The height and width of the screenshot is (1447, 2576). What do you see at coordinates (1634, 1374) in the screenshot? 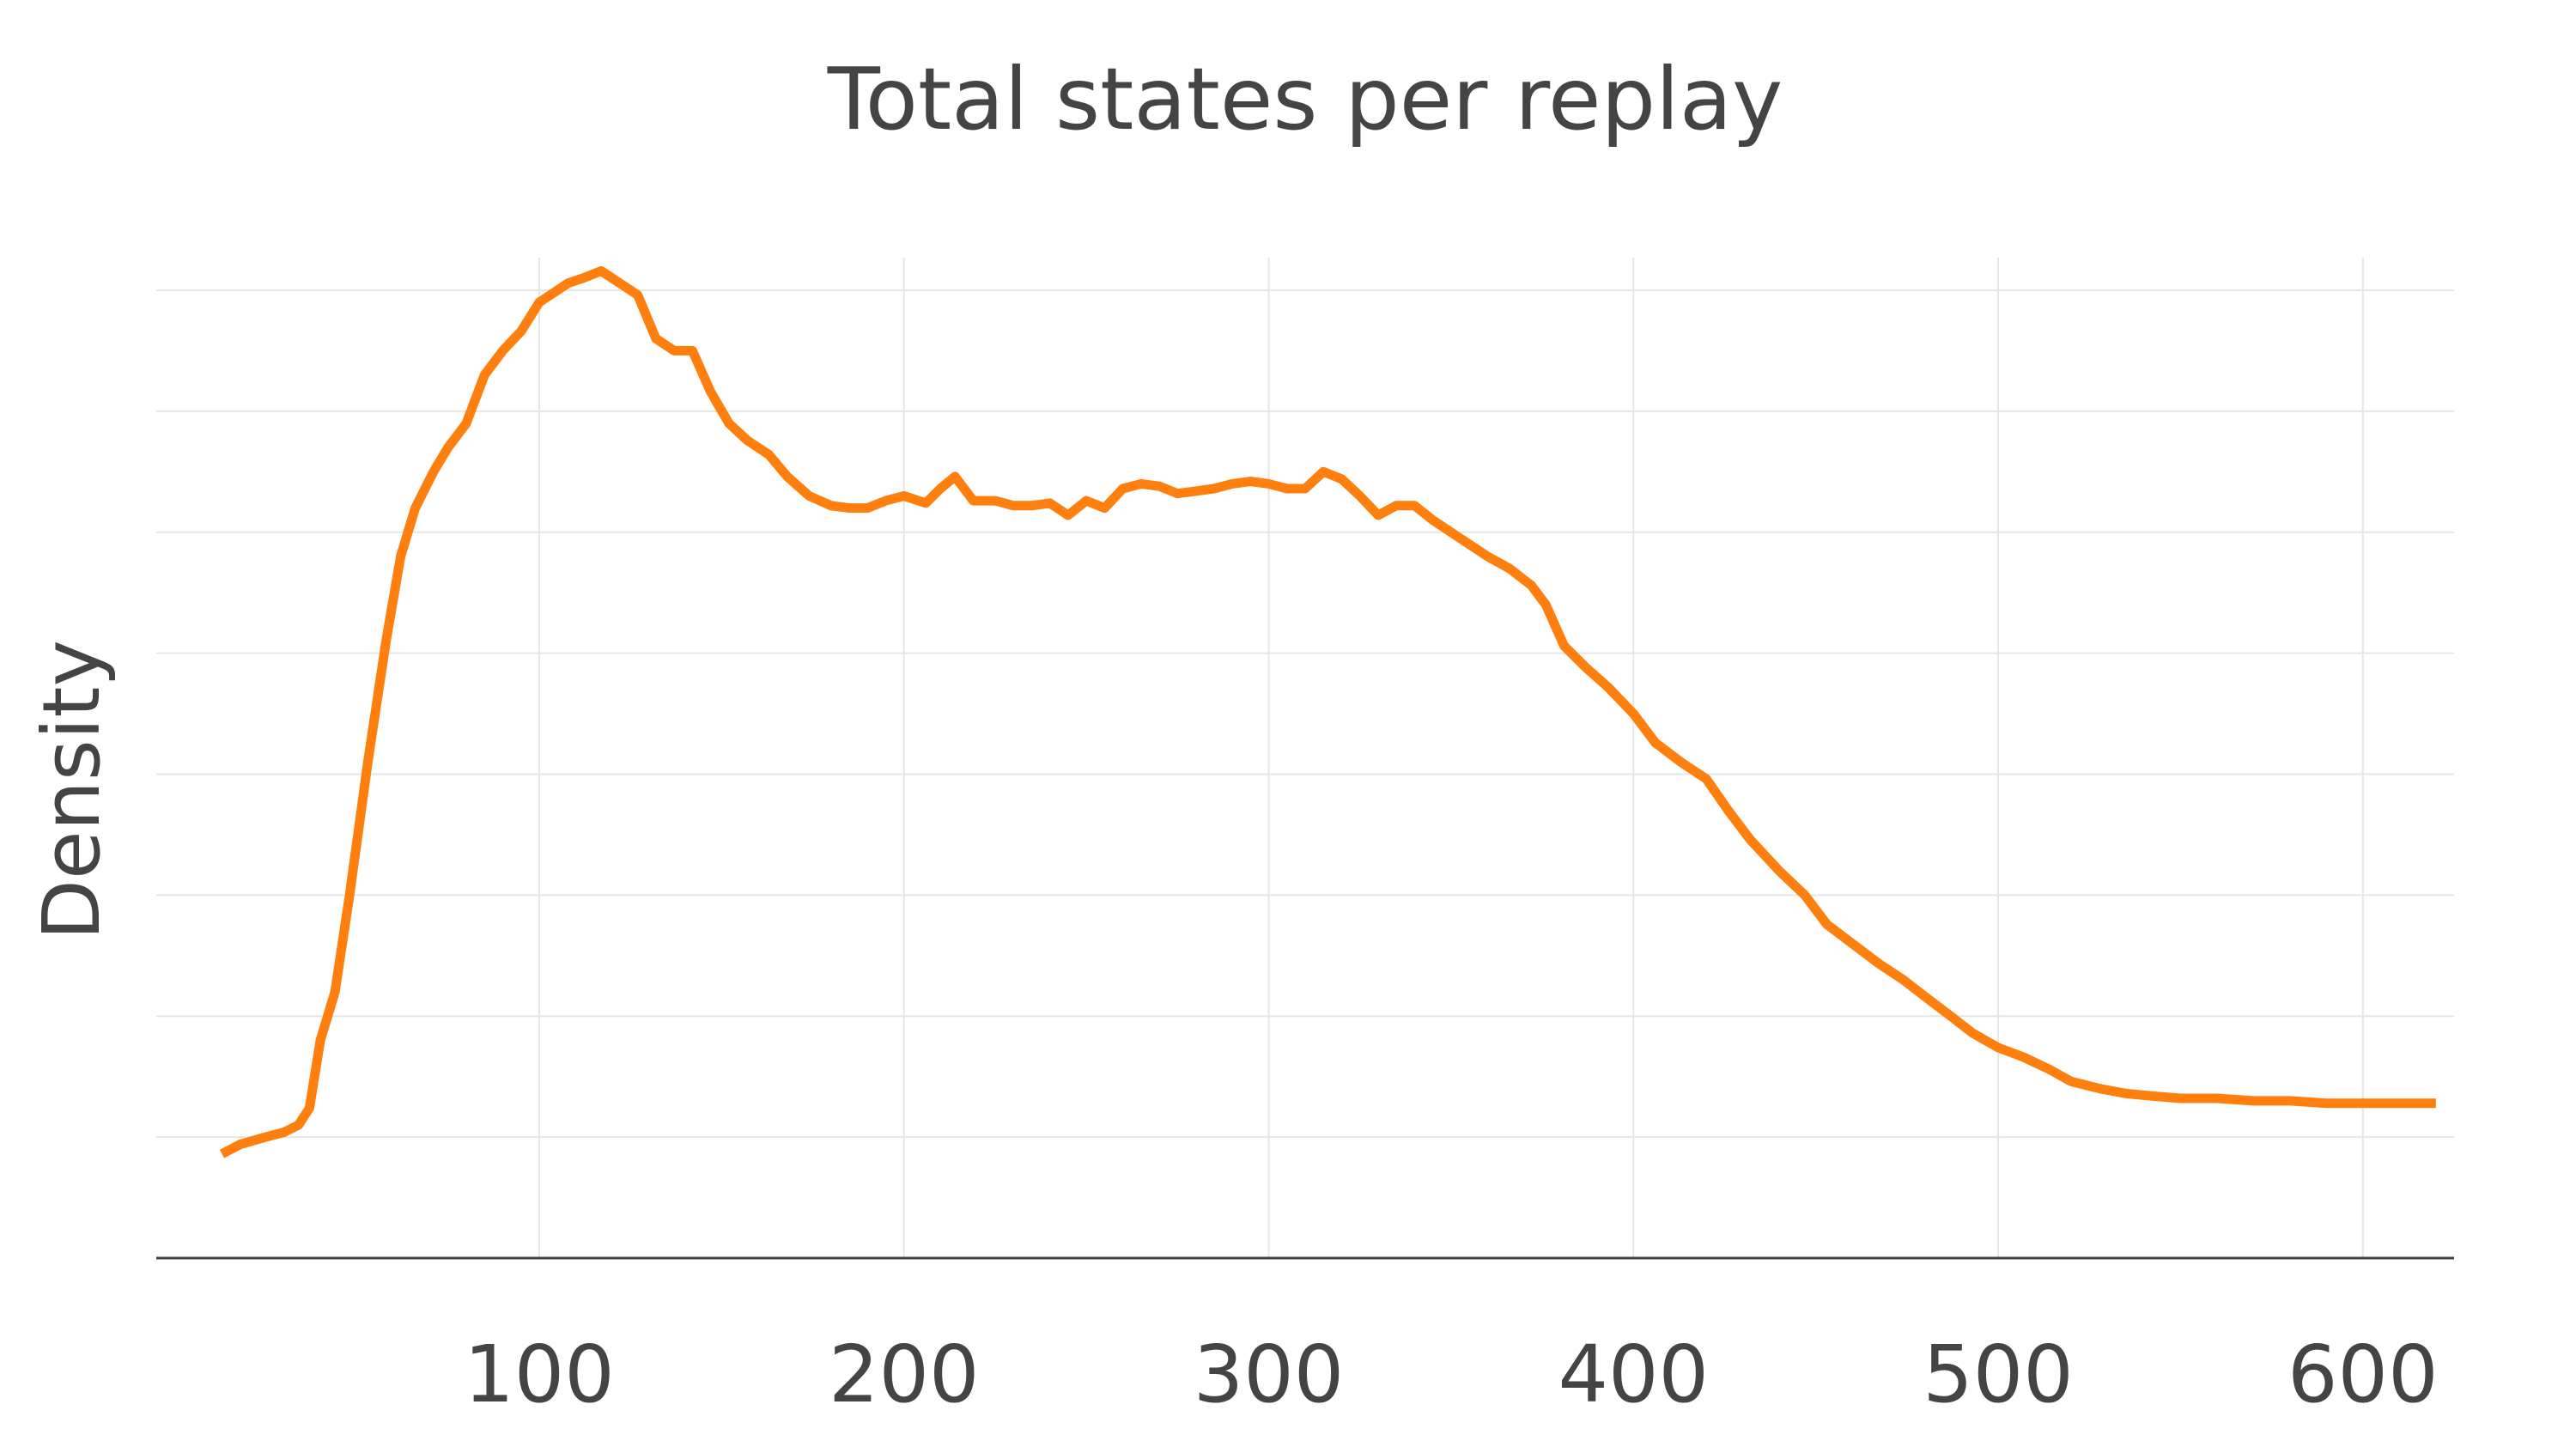
I see `x-tick-label-400: 400` at bounding box center [1634, 1374].